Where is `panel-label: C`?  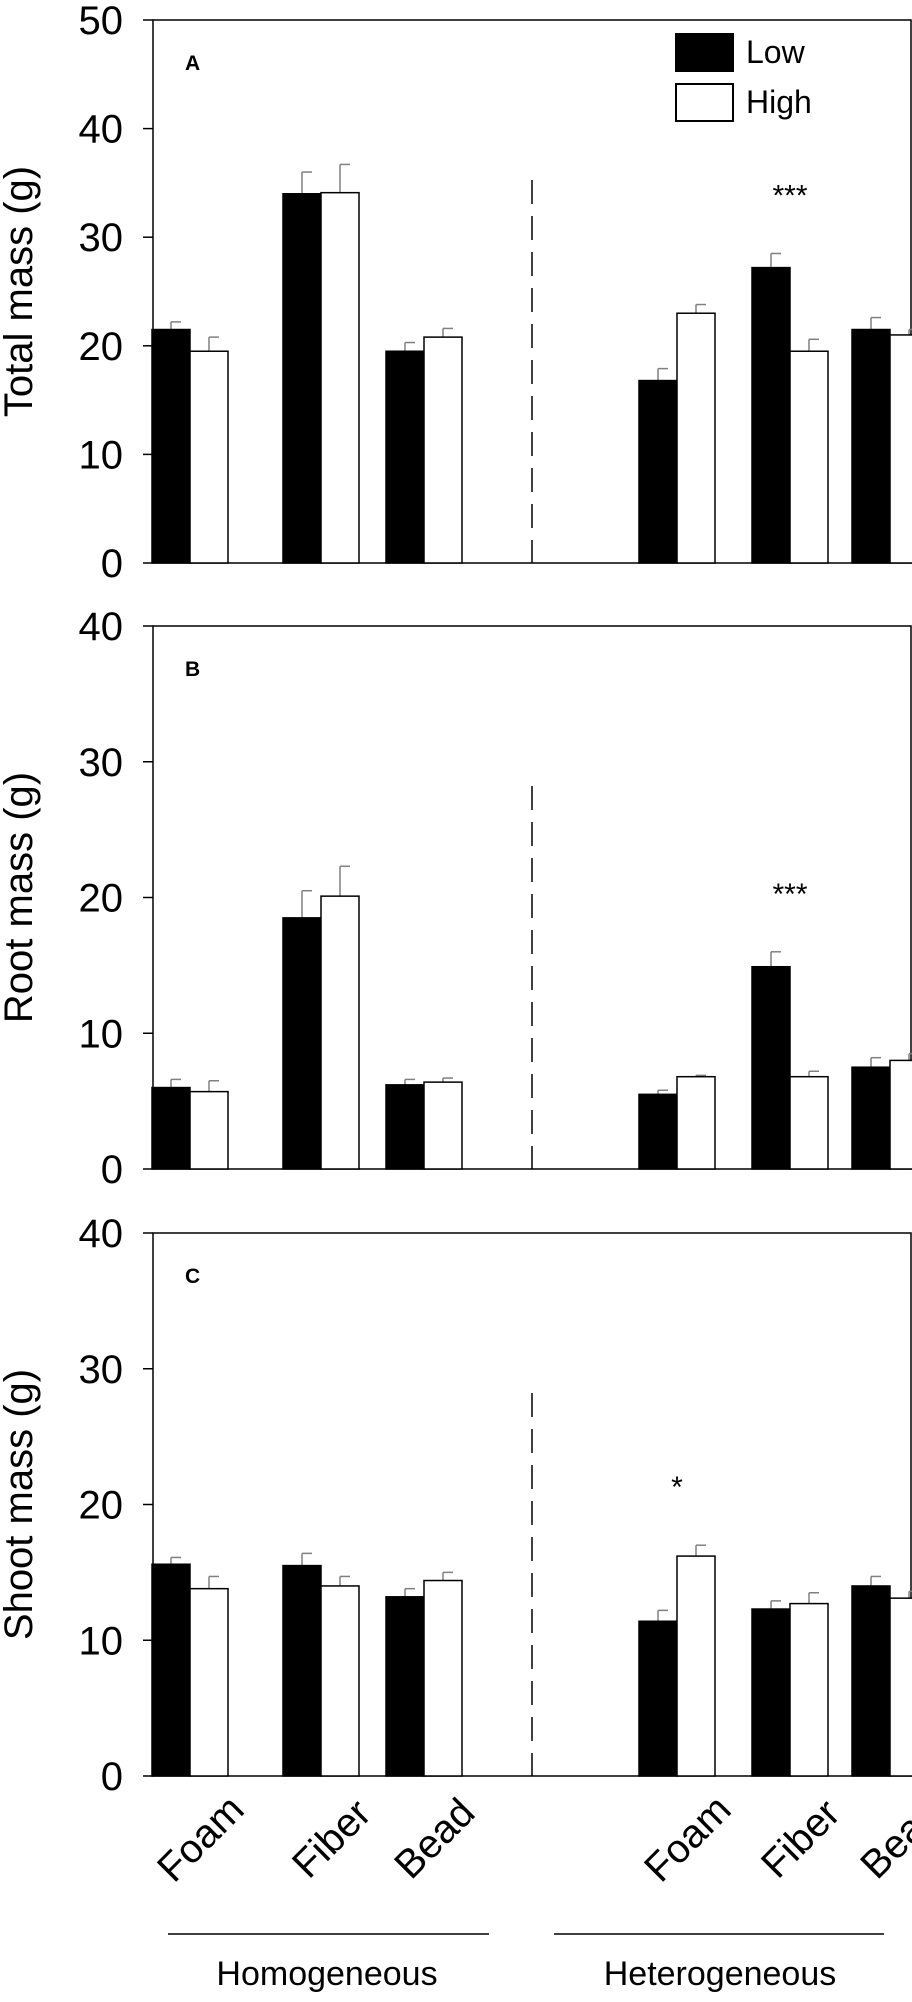 panel-label: C is located at coordinates (192, 1276).